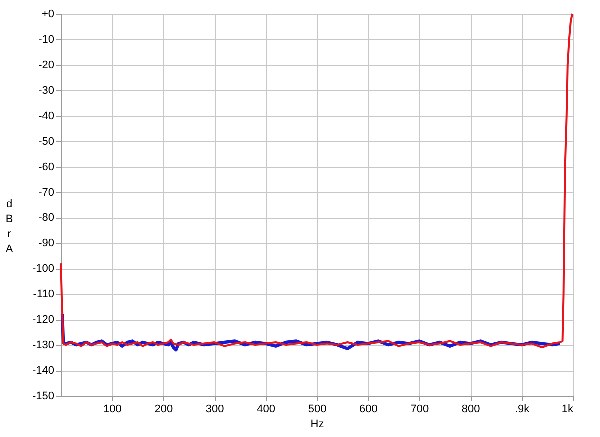 This screenshot has height=437, width=600. I want to click on x-tick-label: 700, so click(420, 410).